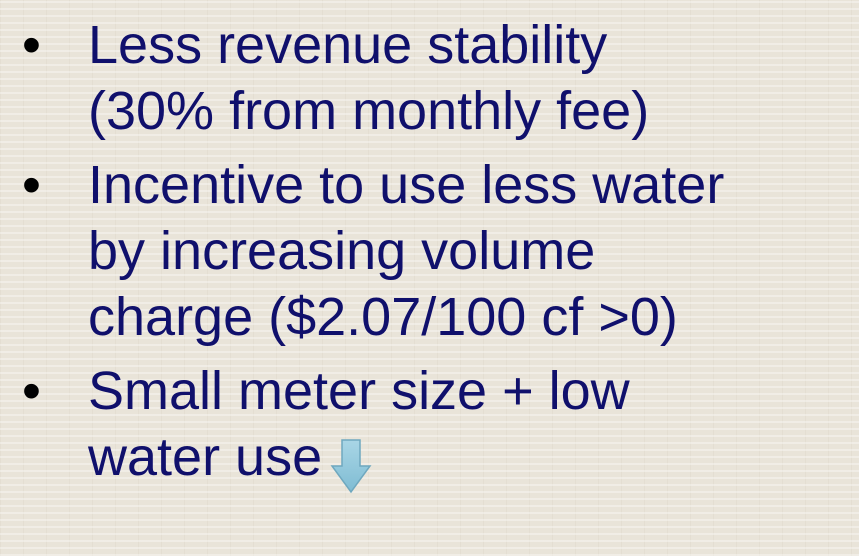 The image size is (859, 556). I want to click on bullet-text: charge ($2.07/100 cf >0), so click(473, 317).